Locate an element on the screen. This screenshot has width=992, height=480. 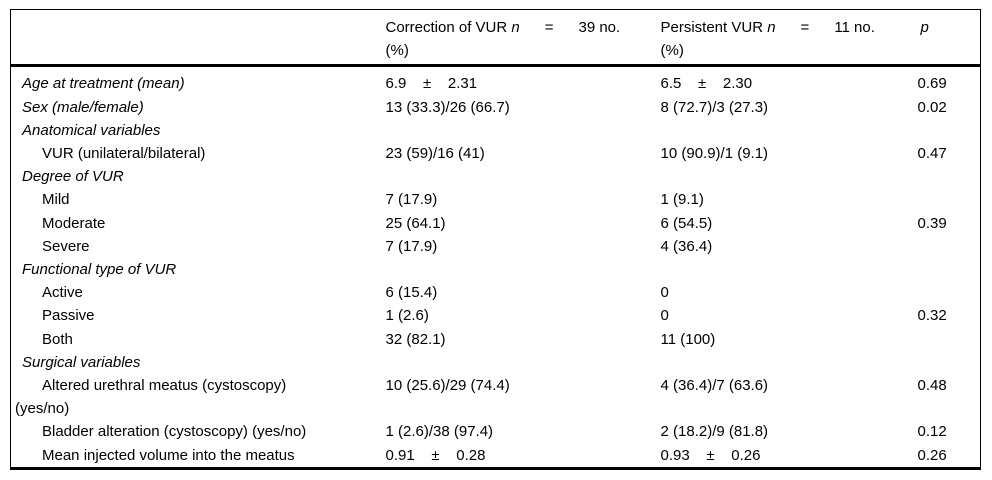
persistent-value-cell: 1 (9.1) is located at coordinates (682, 200).